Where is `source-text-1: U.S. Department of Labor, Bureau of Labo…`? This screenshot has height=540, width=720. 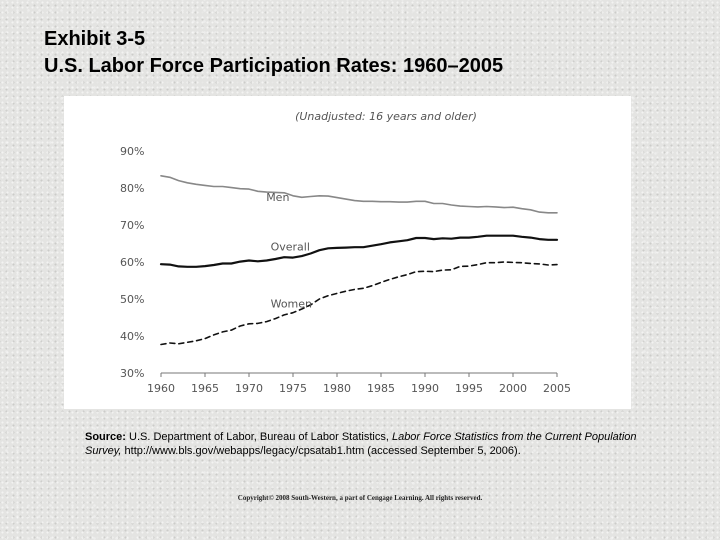 source-text-1: U.S. Department of Labor, Bureau of Labo… is located at coordinates (258, 437).